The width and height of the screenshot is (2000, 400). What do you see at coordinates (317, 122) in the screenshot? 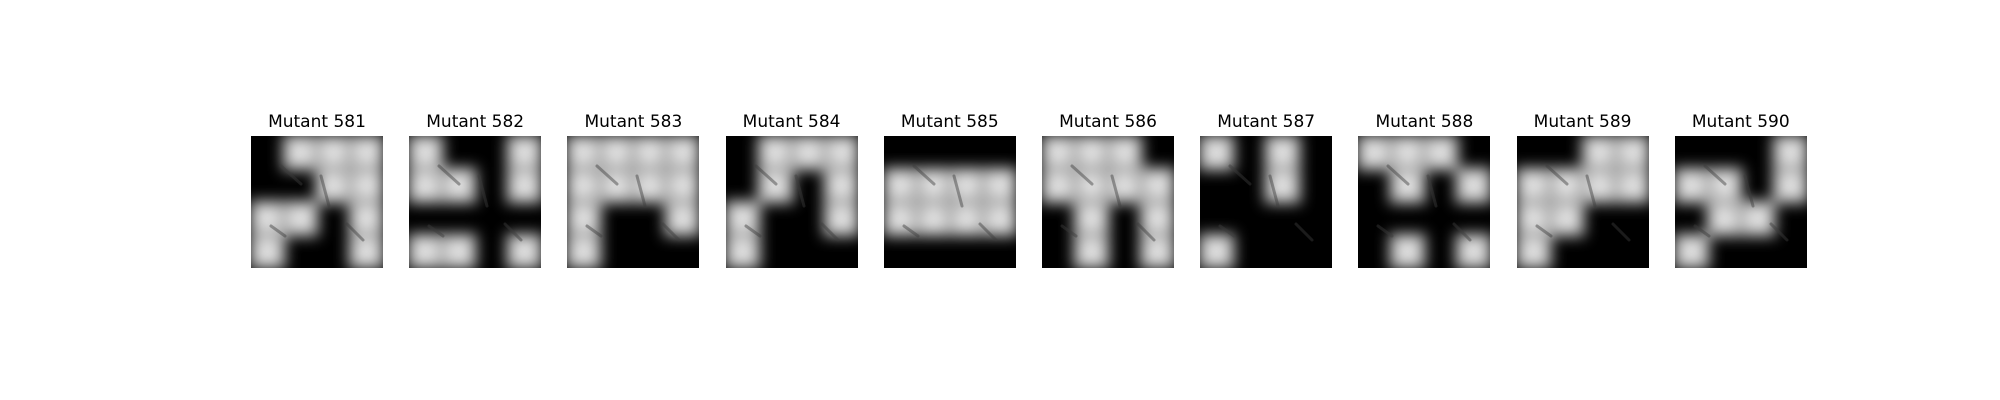
I see `panel-title: Mutant 581` at bounding box center [317, 122].